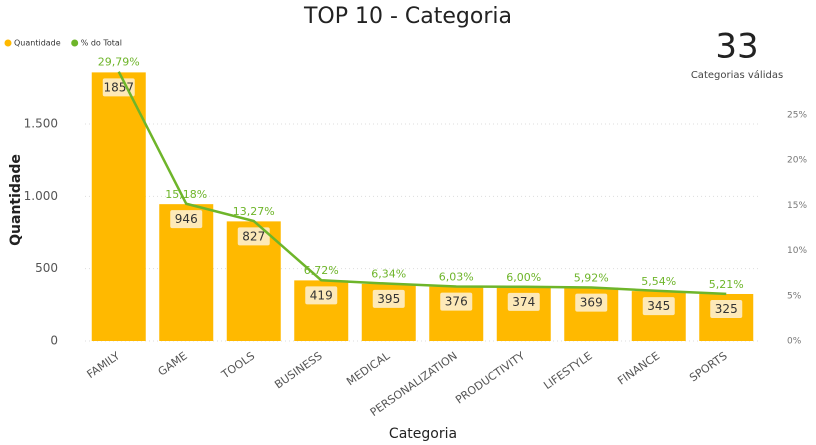 Image resolution: width=816 pixels, height=445 pixels. I want to click on y2-tick-label: 10%, so click(797, 251).